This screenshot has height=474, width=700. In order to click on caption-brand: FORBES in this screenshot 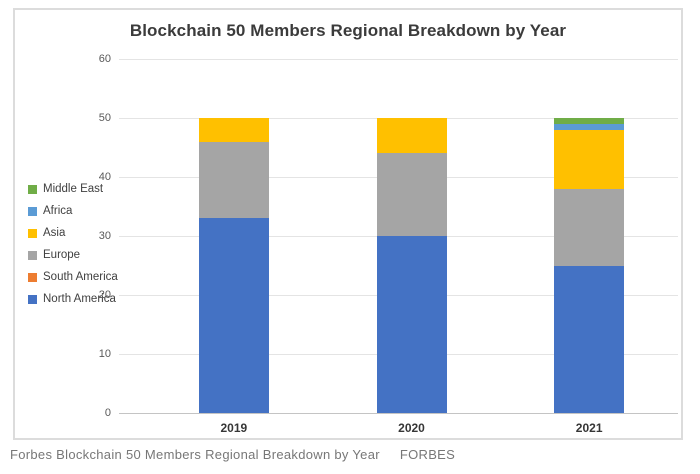, I will do `click(427, 454)`.